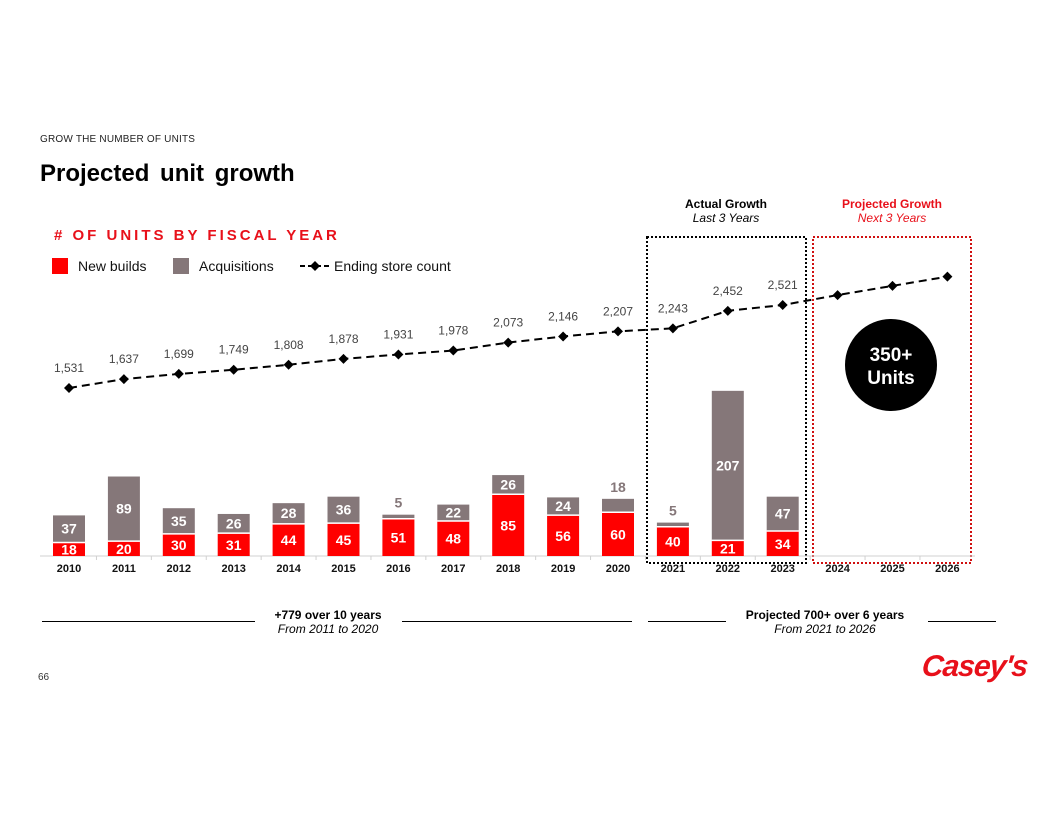 Image resolution: width=1056 pixels, height=816 pixels. Describe the element at coordinates (124, 569) in the screenshot. I see `x-tick-label: 2011` at that location.